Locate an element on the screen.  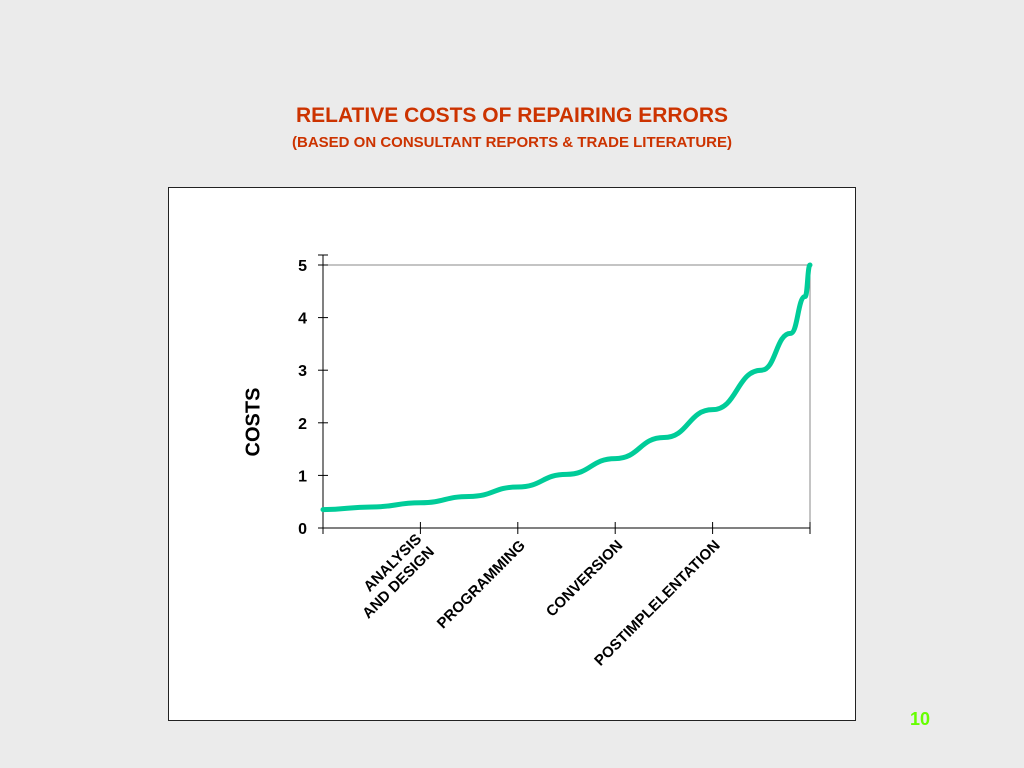
y-tick-label: 5 is located at coordinates (302, 266).